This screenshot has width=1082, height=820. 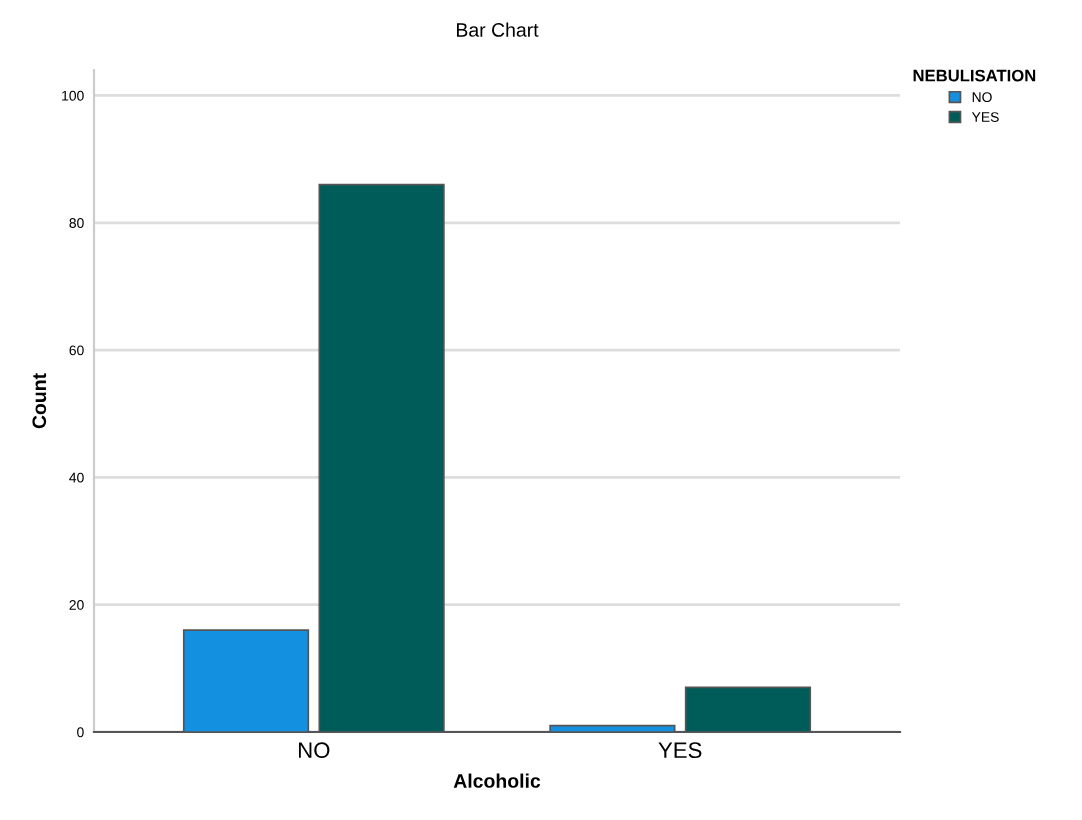 What do you see at coordinates (497, 29) in the screenshot?
I see `chart-title: Bar Chart` at bounding box center [497, 29].